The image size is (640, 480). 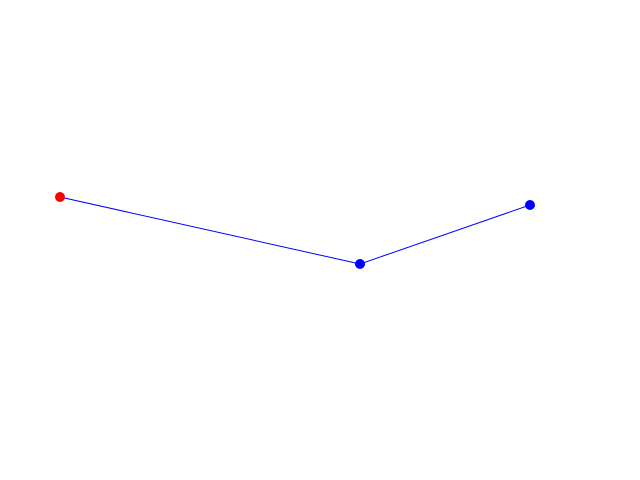 What do you see at coordinates (210, 230) in the screenshot?
I see `edge-start-middle` at bounding box center [210, 230].